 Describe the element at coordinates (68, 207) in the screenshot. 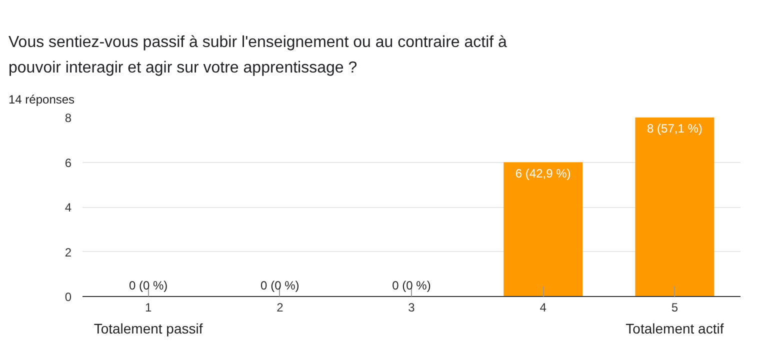

I see `y-tick-label: 4` at that location.